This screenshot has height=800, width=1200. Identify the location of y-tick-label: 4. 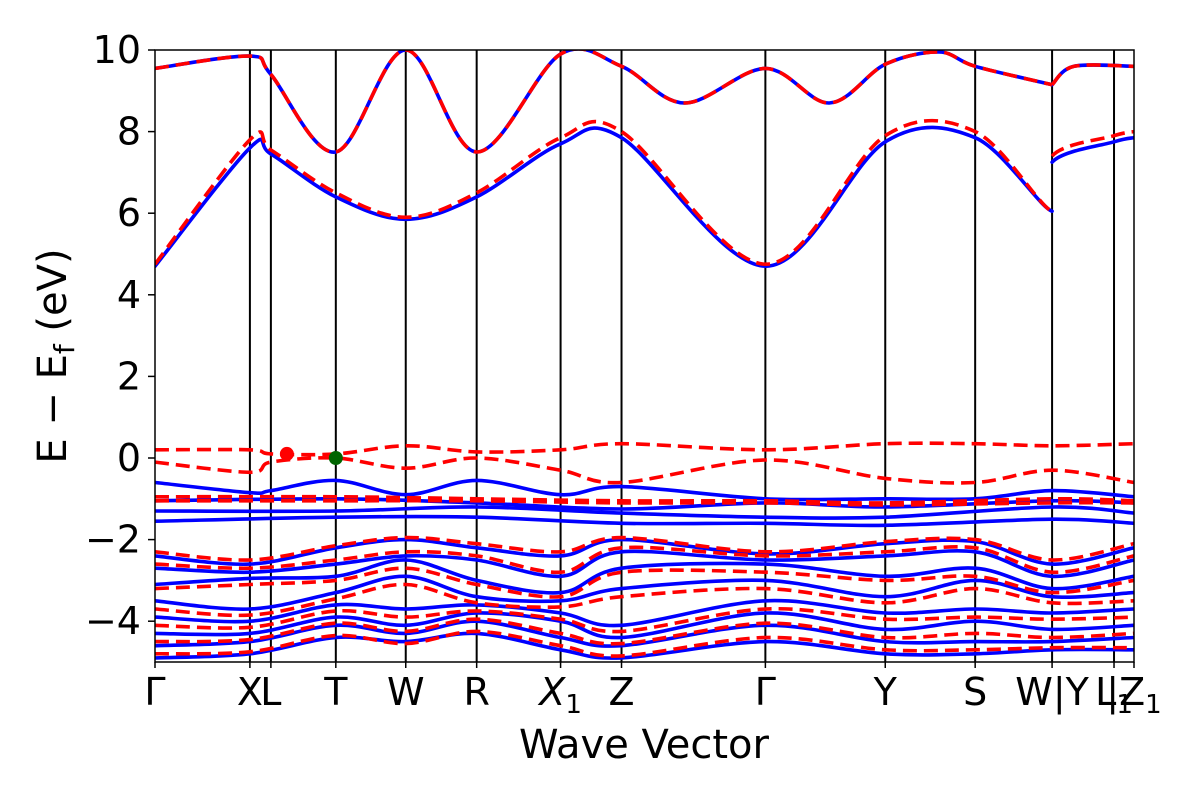
(129, 295).